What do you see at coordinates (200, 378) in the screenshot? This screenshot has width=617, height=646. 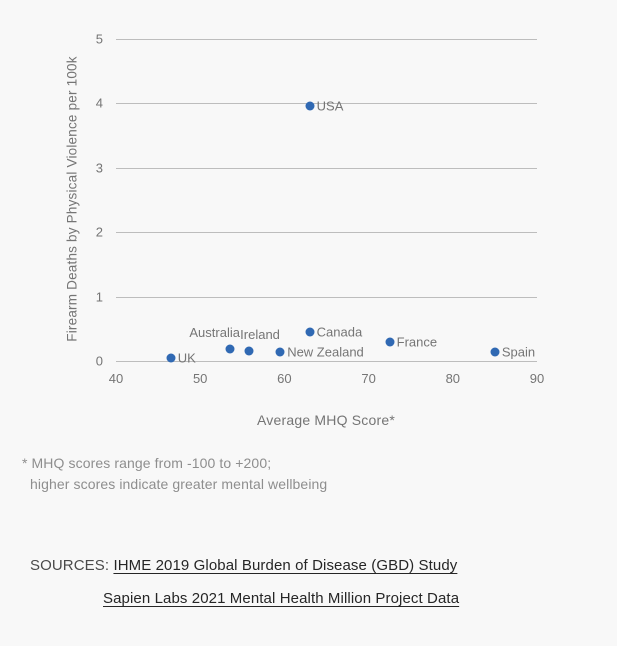 I see `x-tick-label-50: 50` at bounding box center [200, 378].